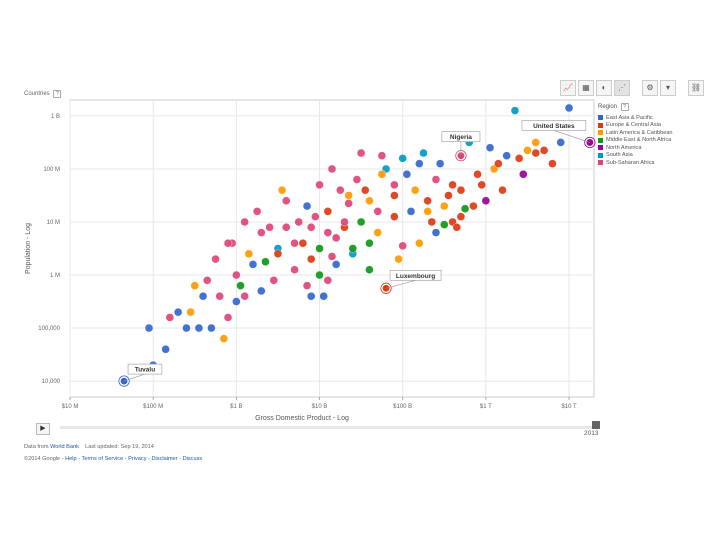 The width and height of the screenshot is (720, 540). I want to click on legend-item: East Asia & Pacific, so click(635, 118).